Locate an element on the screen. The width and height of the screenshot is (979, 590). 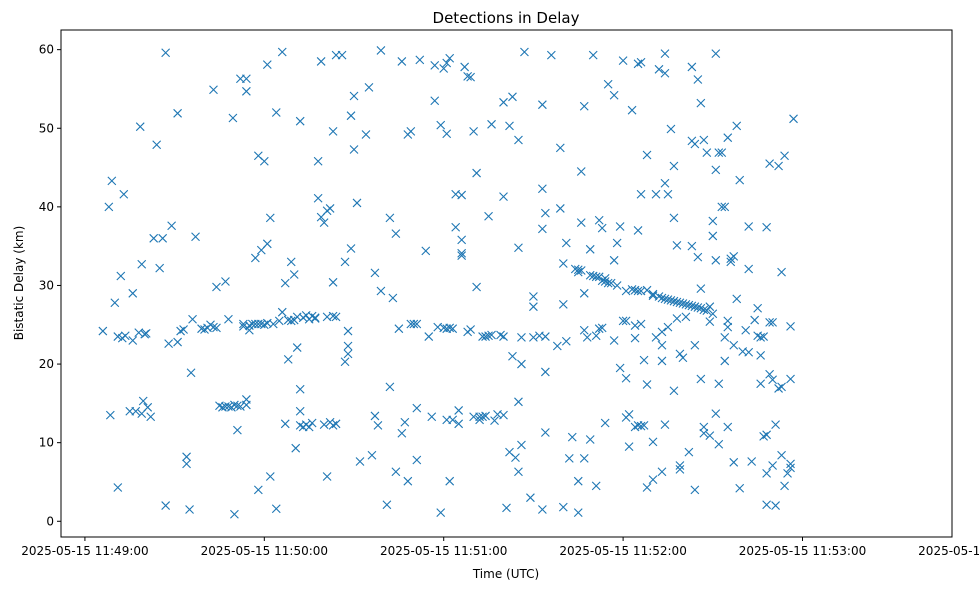
y-tick-label: 40 is located at coordinates (46, 207).